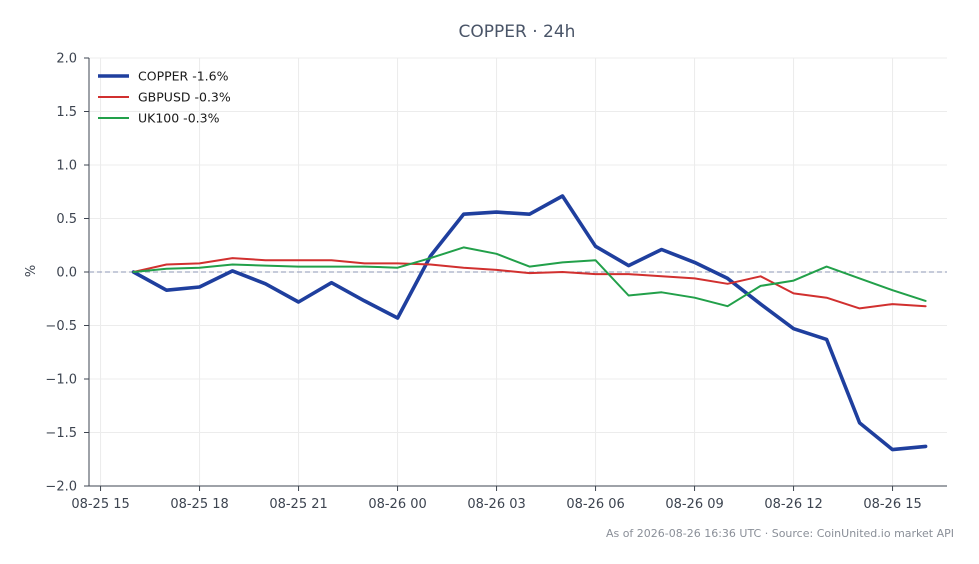  I want to click on y-tick-label: 2.0, so click(66, 59).